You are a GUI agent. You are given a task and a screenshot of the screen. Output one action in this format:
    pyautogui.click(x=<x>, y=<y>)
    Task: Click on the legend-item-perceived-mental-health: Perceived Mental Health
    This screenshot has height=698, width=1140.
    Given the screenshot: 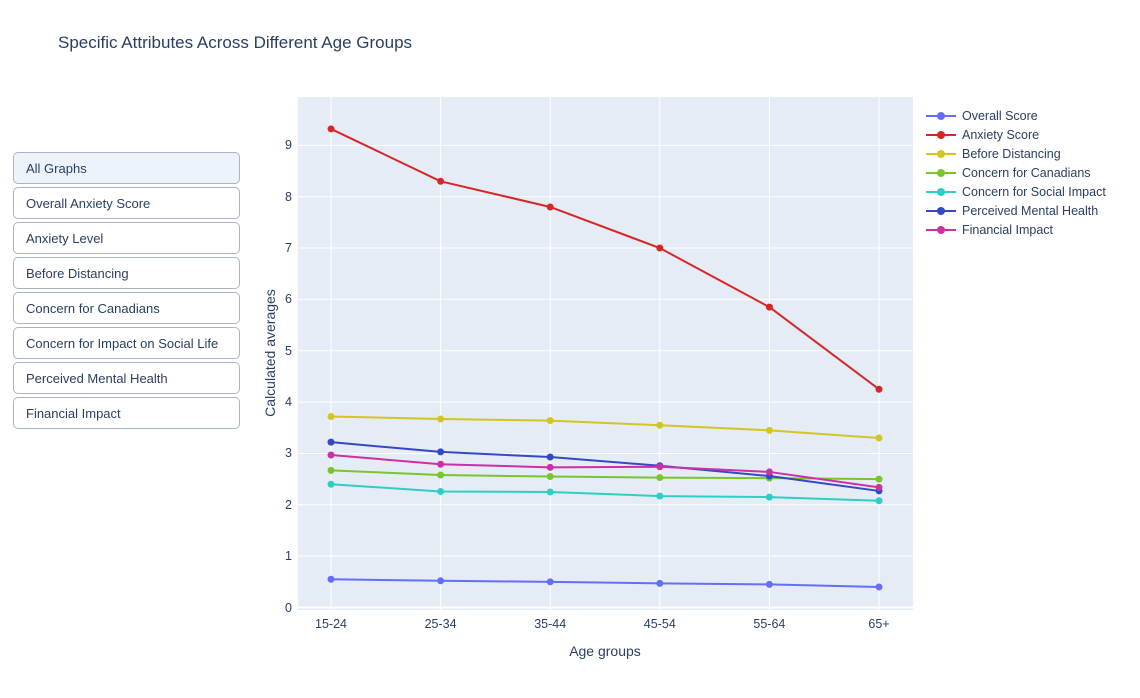 What is the action you would take?
    pyautogui.click(x=1016, y=210)
    